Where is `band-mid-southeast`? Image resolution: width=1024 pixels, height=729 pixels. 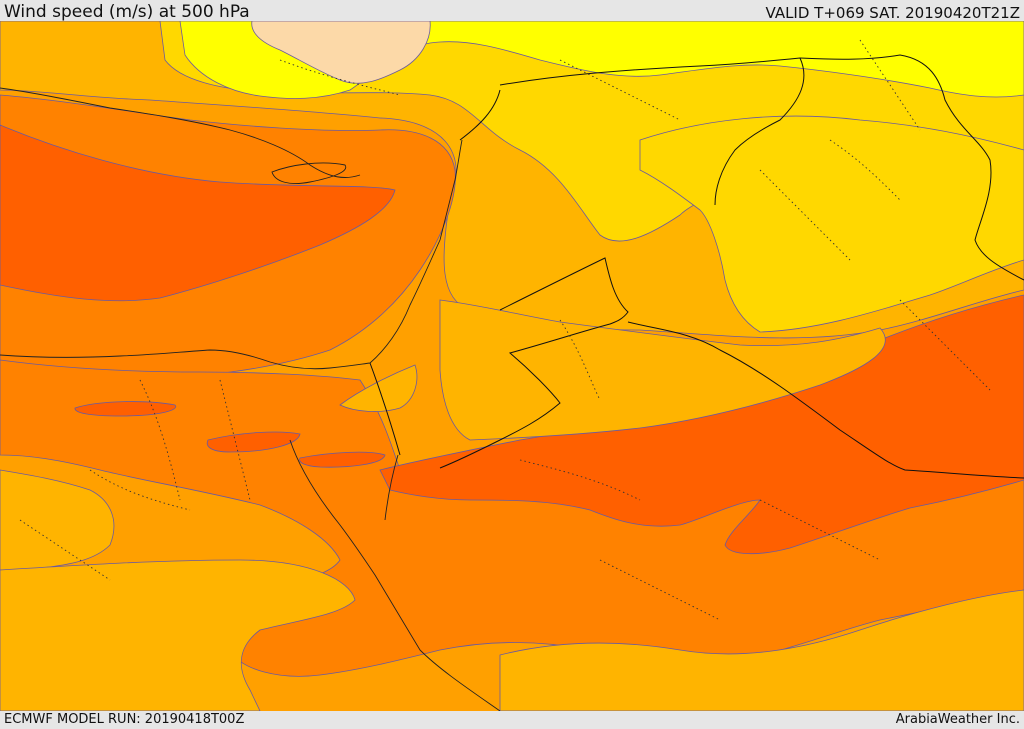
band-mid-southeast is located at coordinates (761, 650).